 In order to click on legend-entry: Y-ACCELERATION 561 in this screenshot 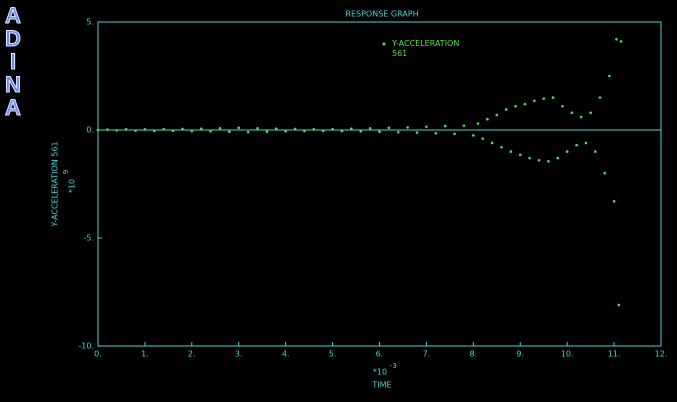, I will do `click(426, 48)`.